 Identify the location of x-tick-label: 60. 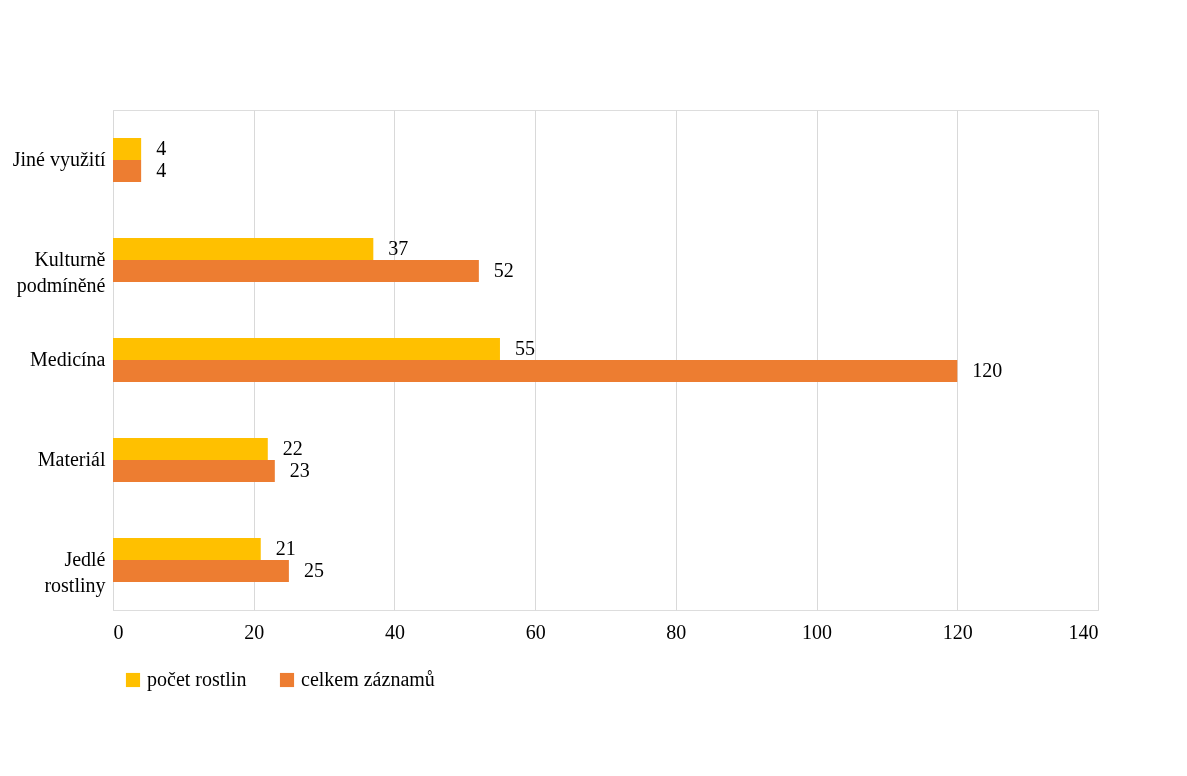
(535, 631).